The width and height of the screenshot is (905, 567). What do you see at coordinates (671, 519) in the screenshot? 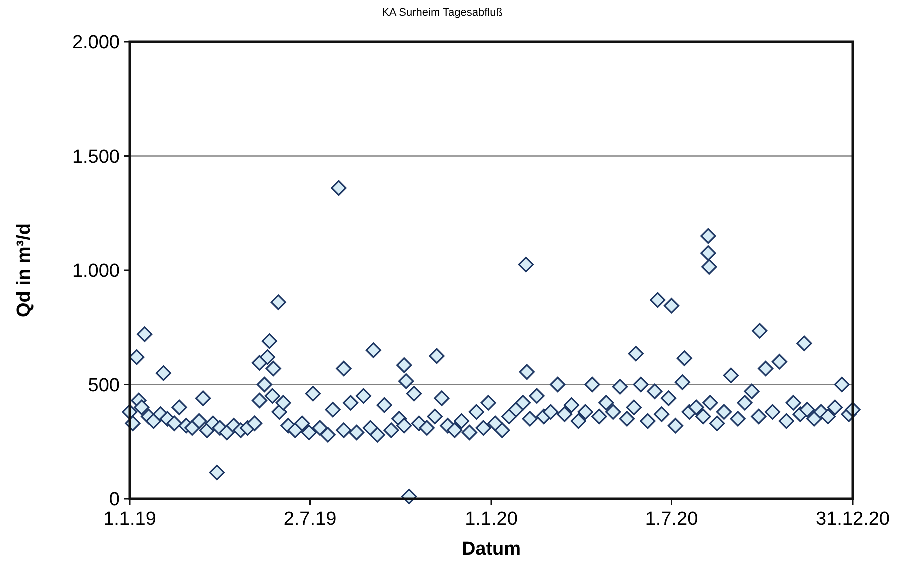
I see `x-tick-label: 1.7.20` at bounding box center [671, 519].